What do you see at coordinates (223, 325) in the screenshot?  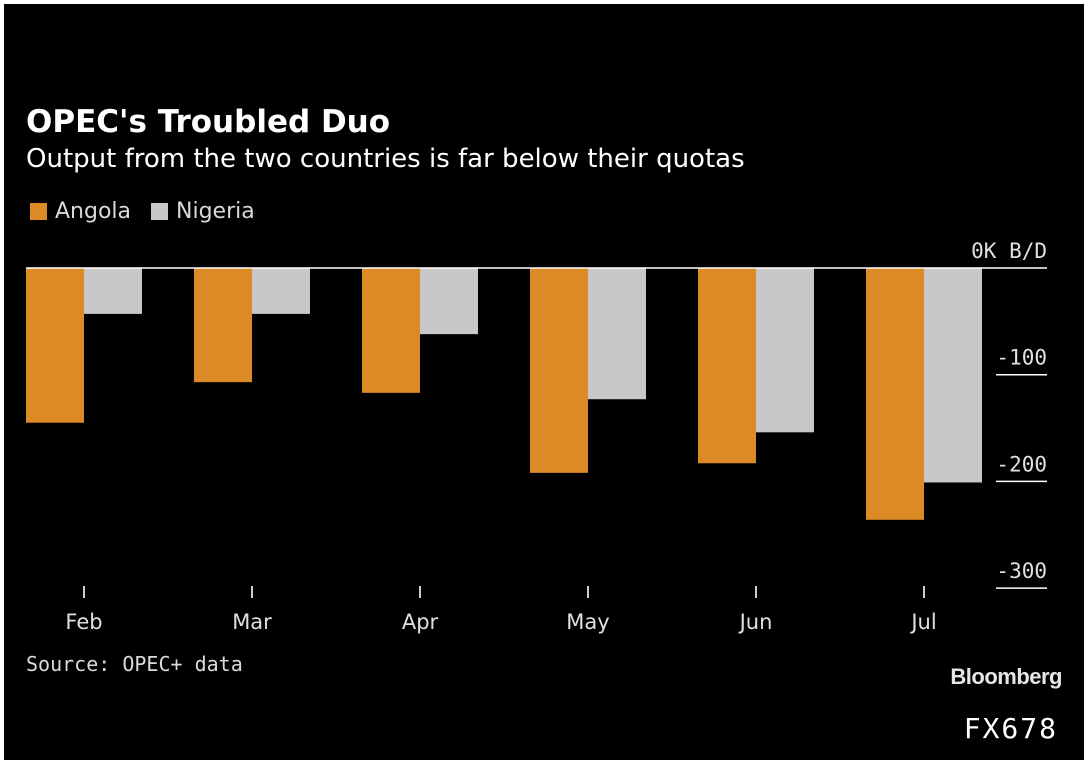 I see `bar-angola-mar` at bounding box center [223, 325].